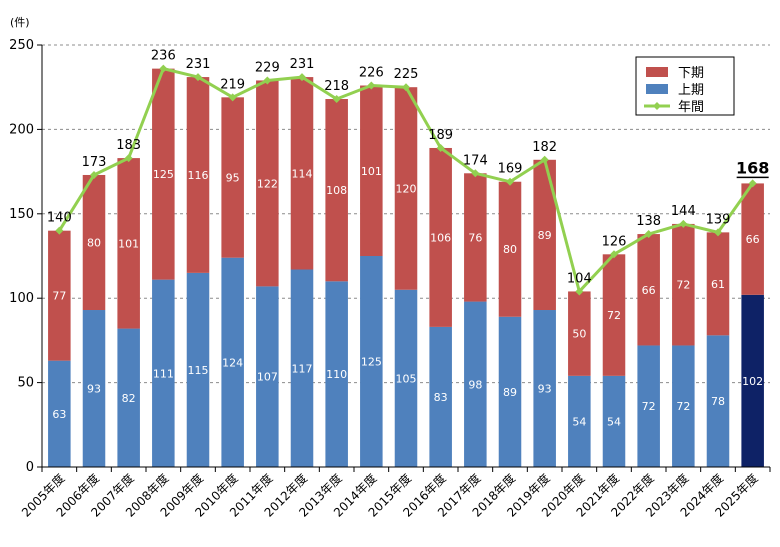 This screenshot has width=780, height=547. I want to click on data-label-shimoki: 108, so click(336, 190).